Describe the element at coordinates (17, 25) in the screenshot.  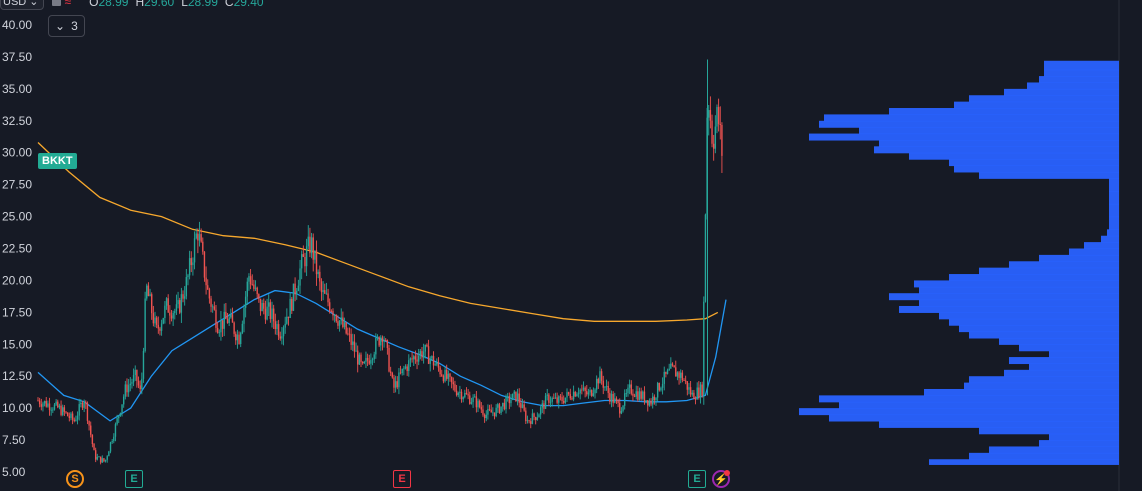
I see `y-tick-label: 40.00` at that location.